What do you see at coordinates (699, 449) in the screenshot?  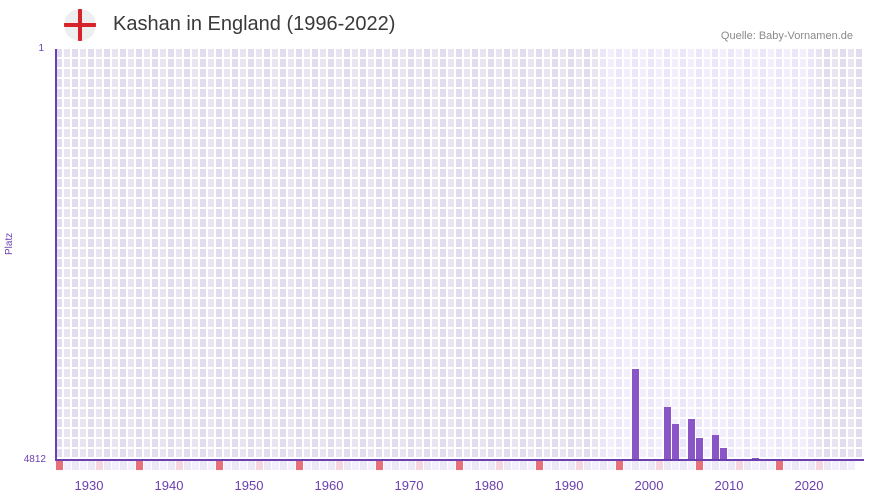 I see `bar-2008` at bounding box center [699, 449].